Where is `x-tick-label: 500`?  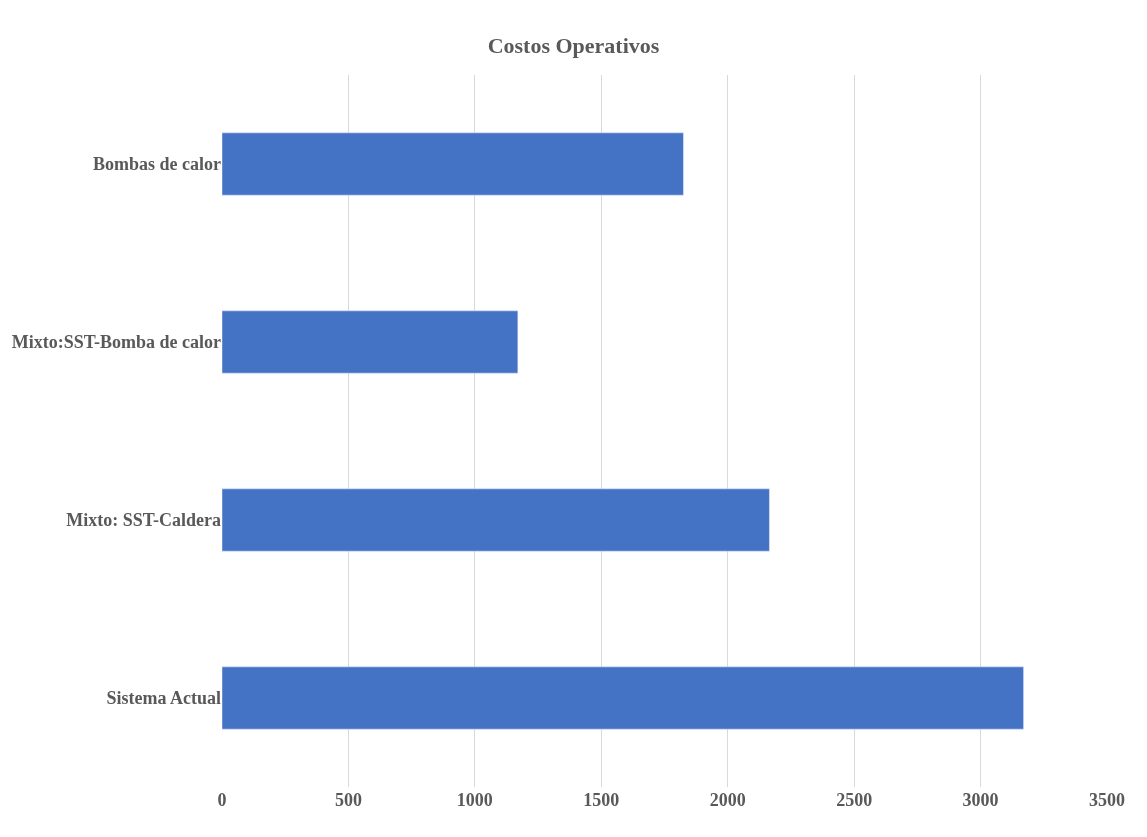 x-tick-label: 500 is located at coordinates (348, 800).